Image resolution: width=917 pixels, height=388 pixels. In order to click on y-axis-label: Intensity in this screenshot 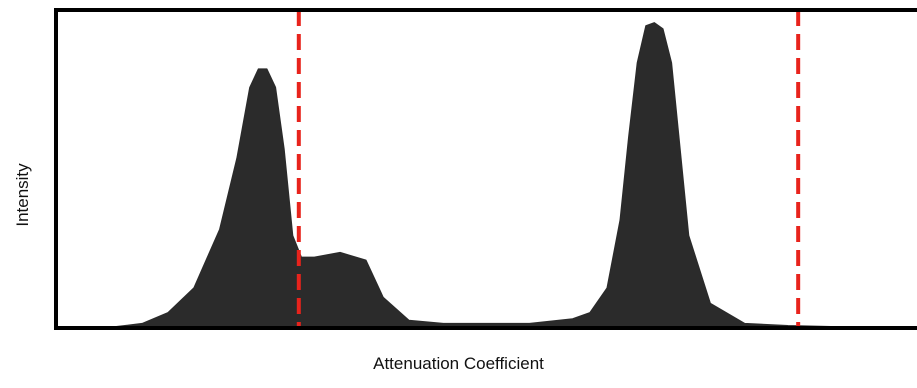, I will do `click(22, 195)`.